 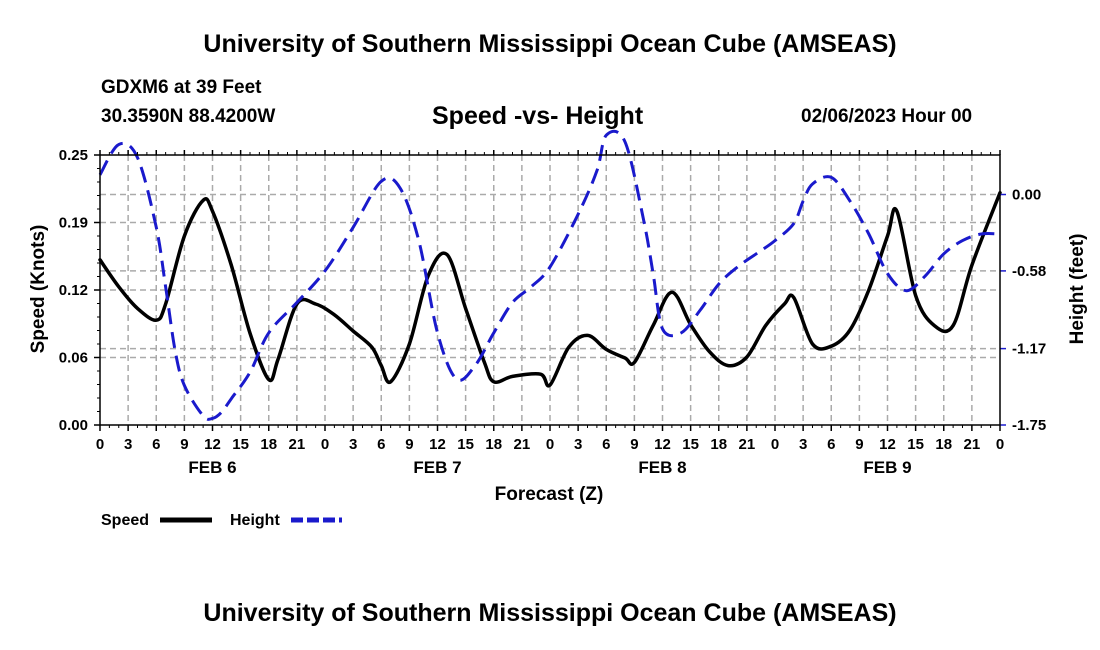 What do you see at coordinates (73, 425) in the screenshot?
I see `y-left-tick-label: 0.00` at bounding box center [73, 425].